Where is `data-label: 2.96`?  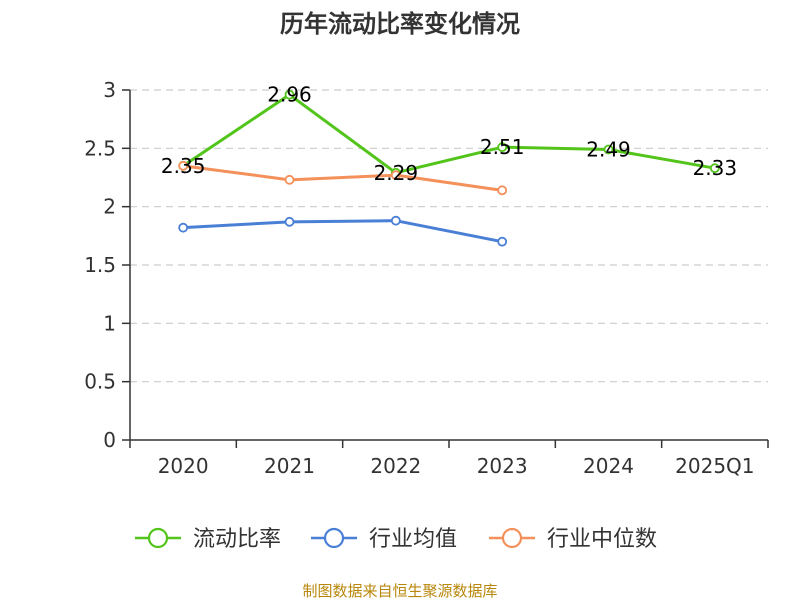 data-label: 2.96 is located at coordinates (289, 95).